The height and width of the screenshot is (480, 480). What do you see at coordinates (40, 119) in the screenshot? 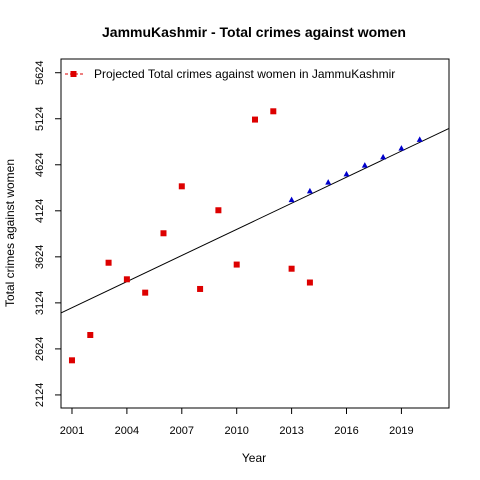
I see `y-tick-label: 5124` at bounding box center [40, 119].